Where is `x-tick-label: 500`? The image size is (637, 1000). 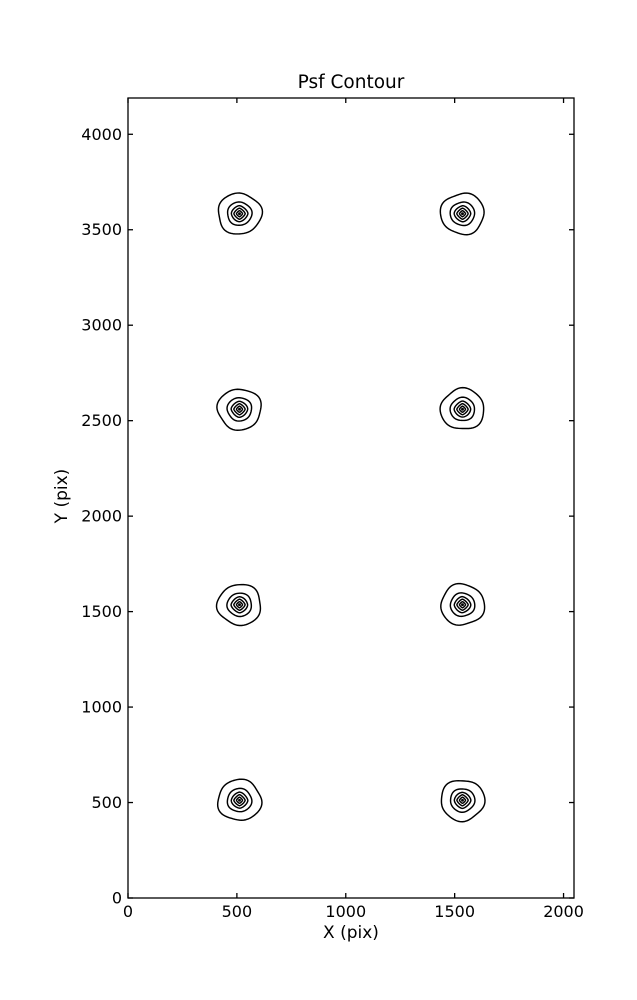 x-tick-label: 500 is located at coordinates (237, 911).